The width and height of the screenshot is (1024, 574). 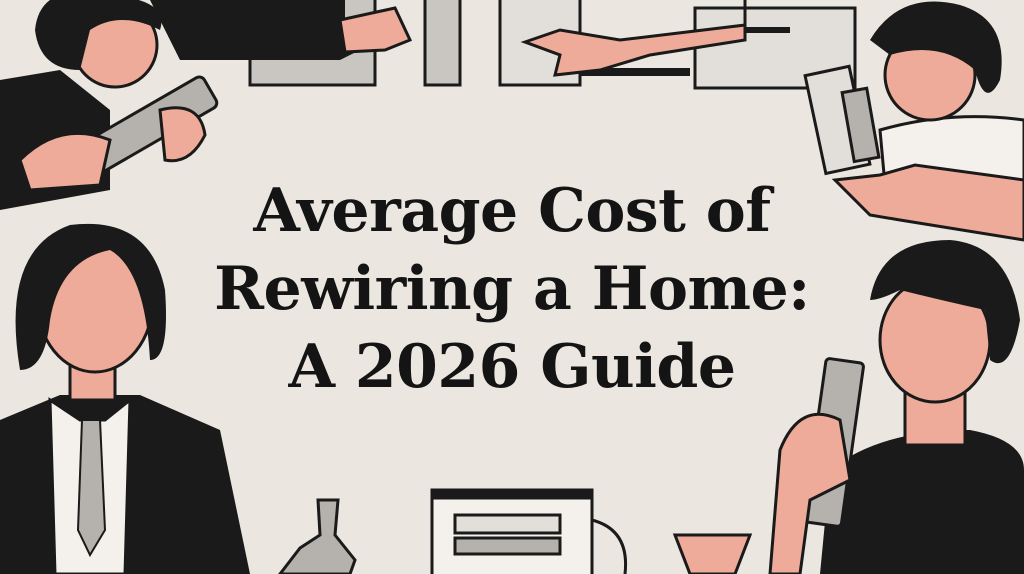 I want to click on person-bottom-right, so click(x=896, y=407).